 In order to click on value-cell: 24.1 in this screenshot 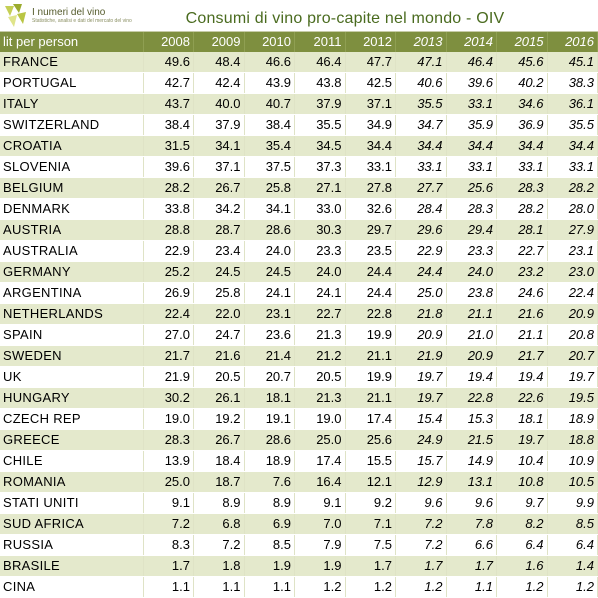, I will do `click(269, 293)`.